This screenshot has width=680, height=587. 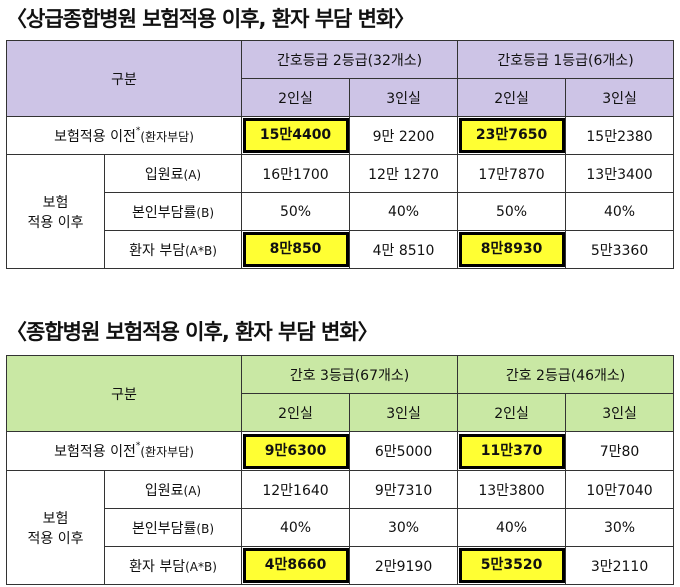 I want to click on highlighted-value: 15만4400, so click(x=295, y=135).